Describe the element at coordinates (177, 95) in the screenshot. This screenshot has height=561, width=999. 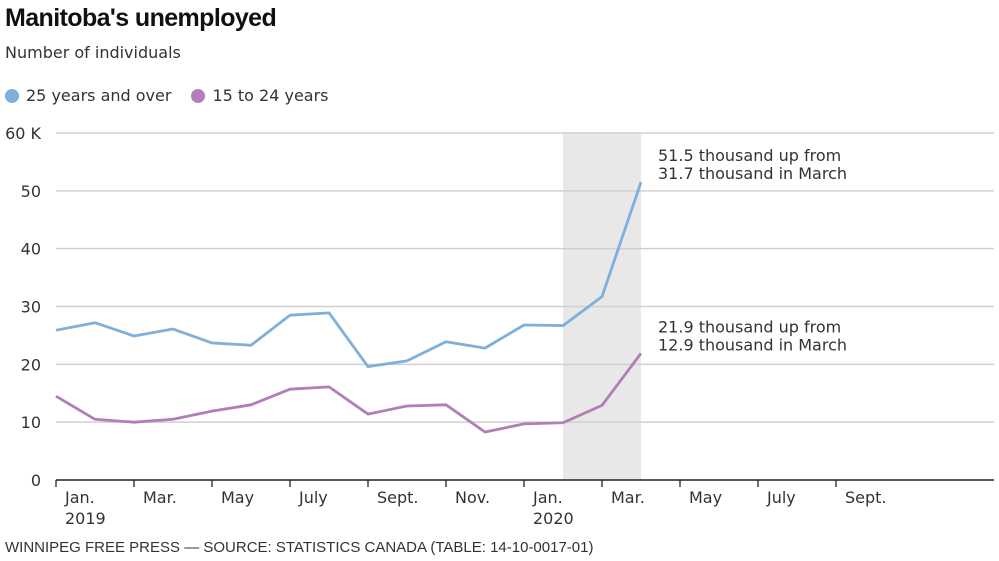
I see `legend: 25 years and over 15 to 24 years` at that location.